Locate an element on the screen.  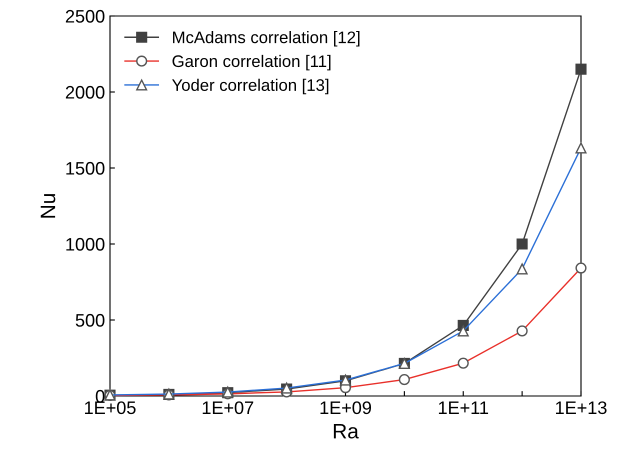
y-tick-label: 500 is located at coordinates (90, 320).